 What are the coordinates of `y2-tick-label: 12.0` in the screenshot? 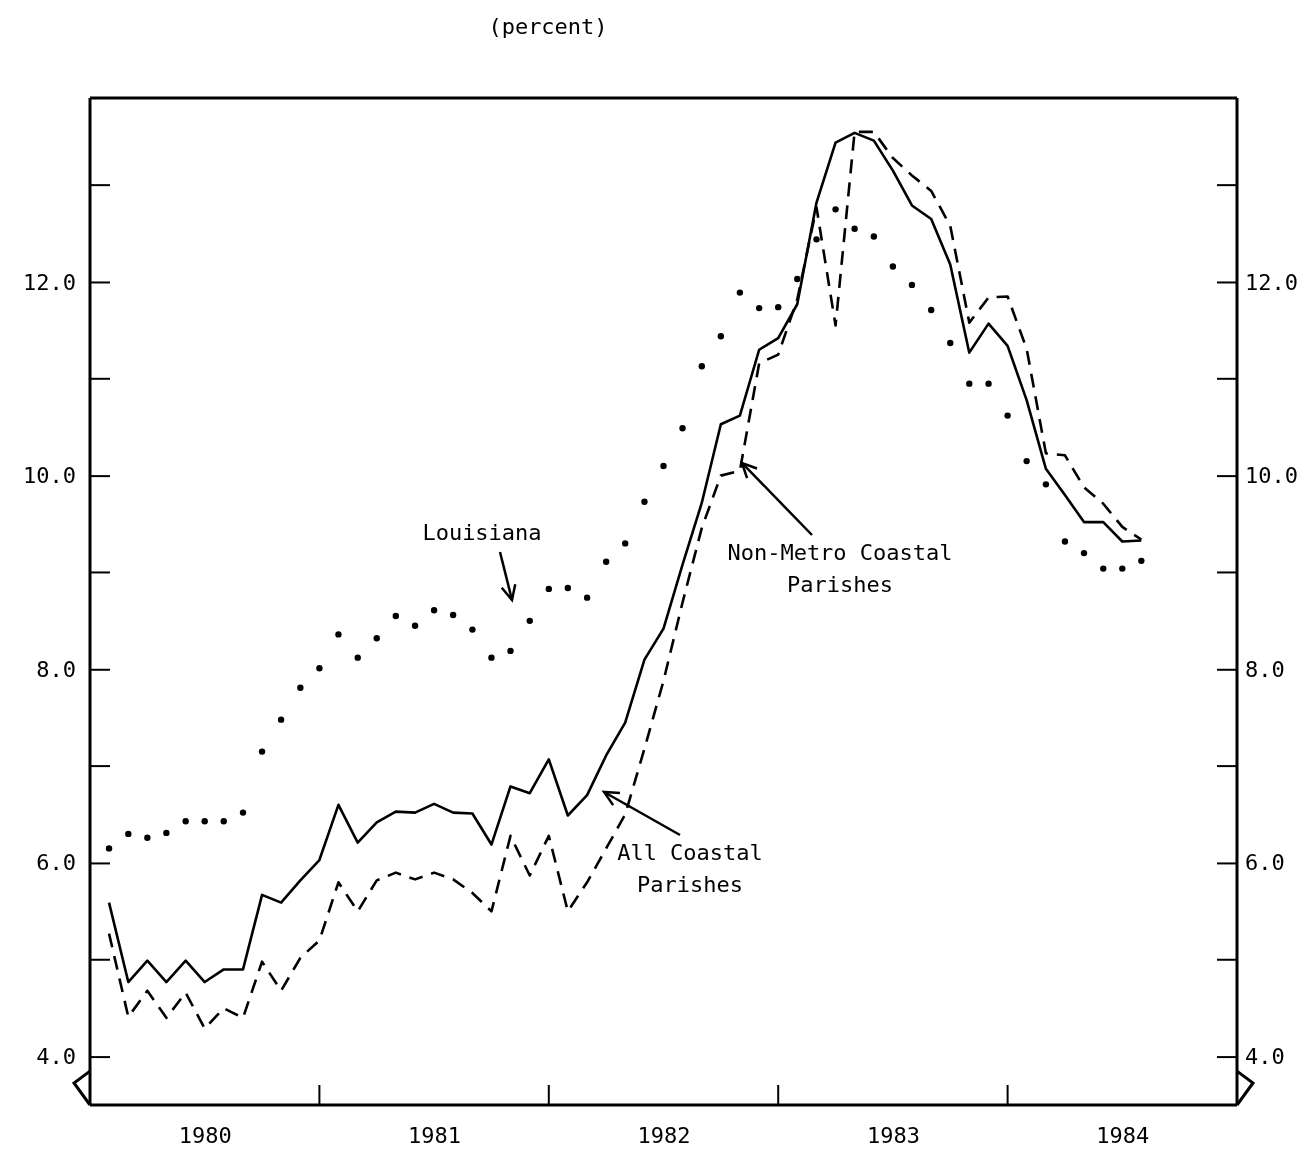 It's located at (1271, 282).